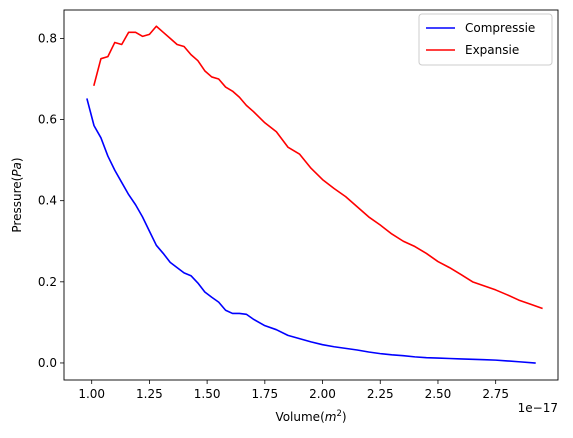 The width and height of the screenshot is (573, 438). I want to click on x-offset-text: 1e−17, so click(538, 408).